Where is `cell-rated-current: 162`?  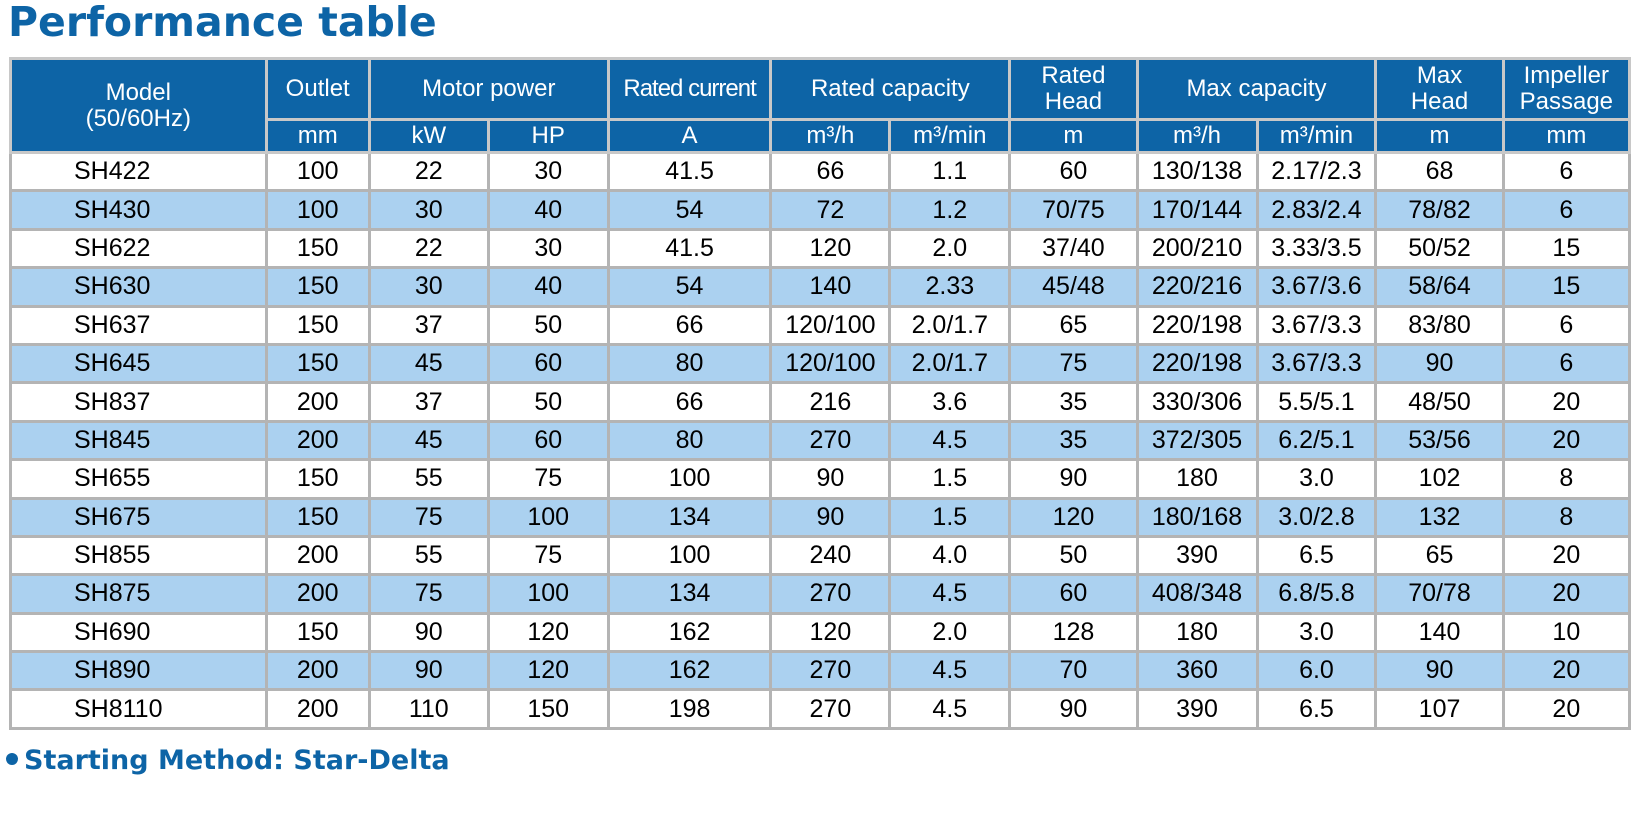
cell-rated-current: 162 is located at coordinates (689, 632).